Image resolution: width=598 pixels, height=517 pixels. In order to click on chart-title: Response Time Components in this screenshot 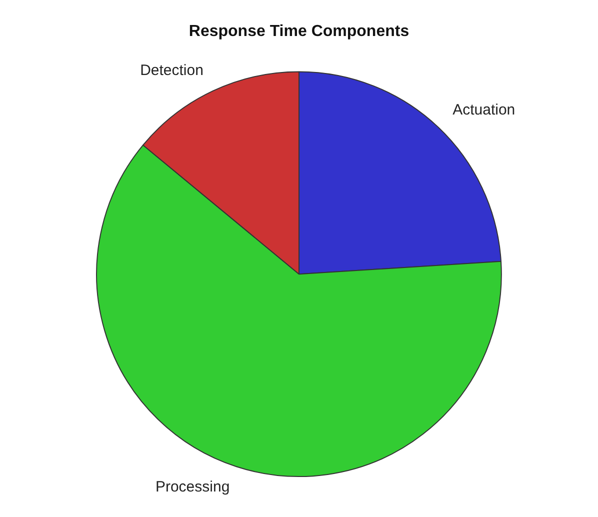, I will do `click(299, 31)`.